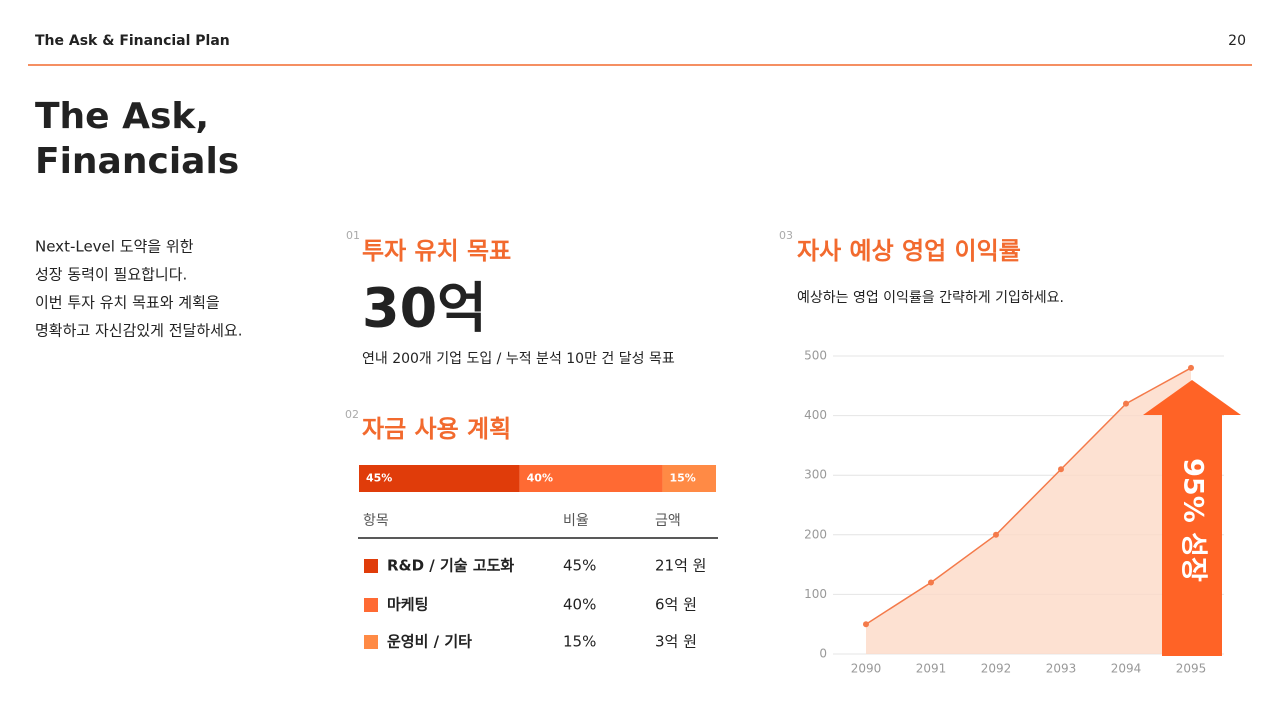  Describe the element at coordinates (407, 605) in the screenshot. I see `row-item: 마케팅` at that location.